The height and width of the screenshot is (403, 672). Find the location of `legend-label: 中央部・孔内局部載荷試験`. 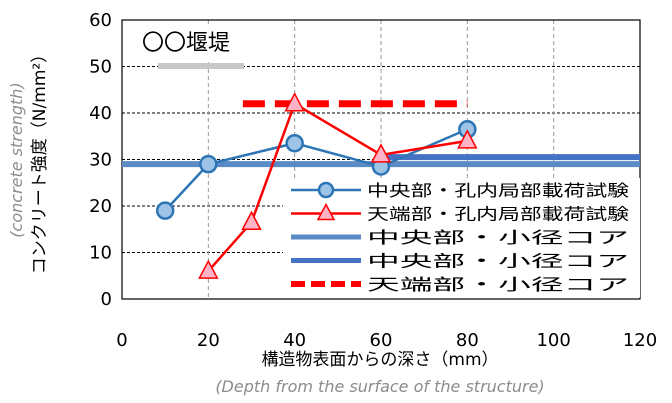

legend-label: 中央部・孔内局部載荷試験 is located at coordinates (498, 190).